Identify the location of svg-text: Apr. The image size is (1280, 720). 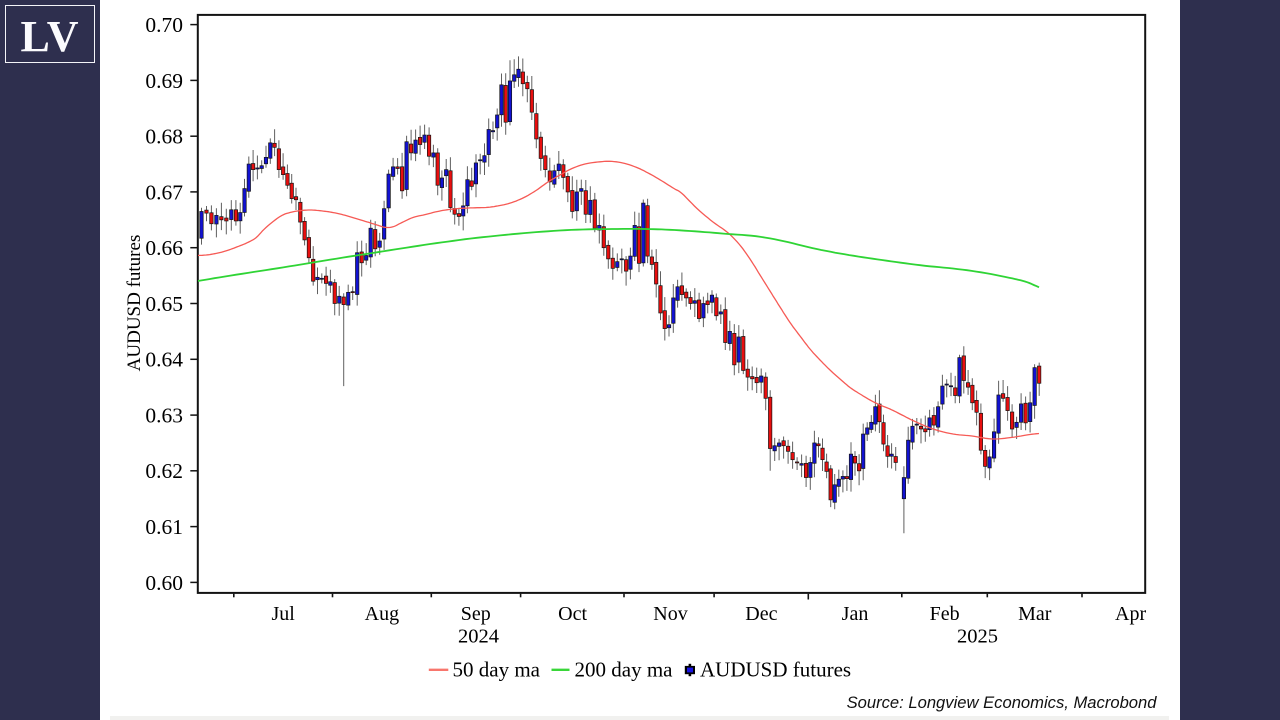
(1130, 614).